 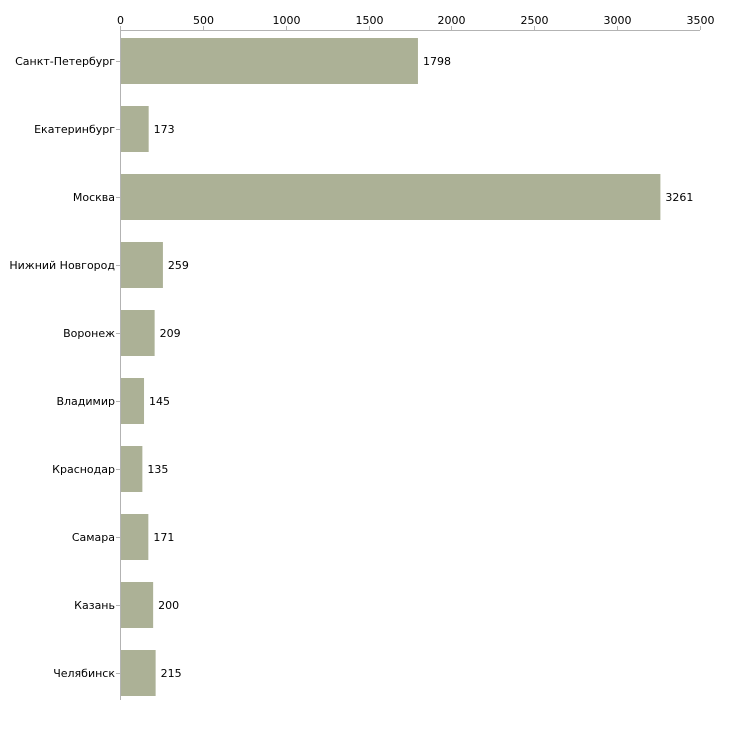 What do you see at coordinates (452, 20) in the screenshot?
I see `x-tick-label: 2000` at bounding box center [452, 20].